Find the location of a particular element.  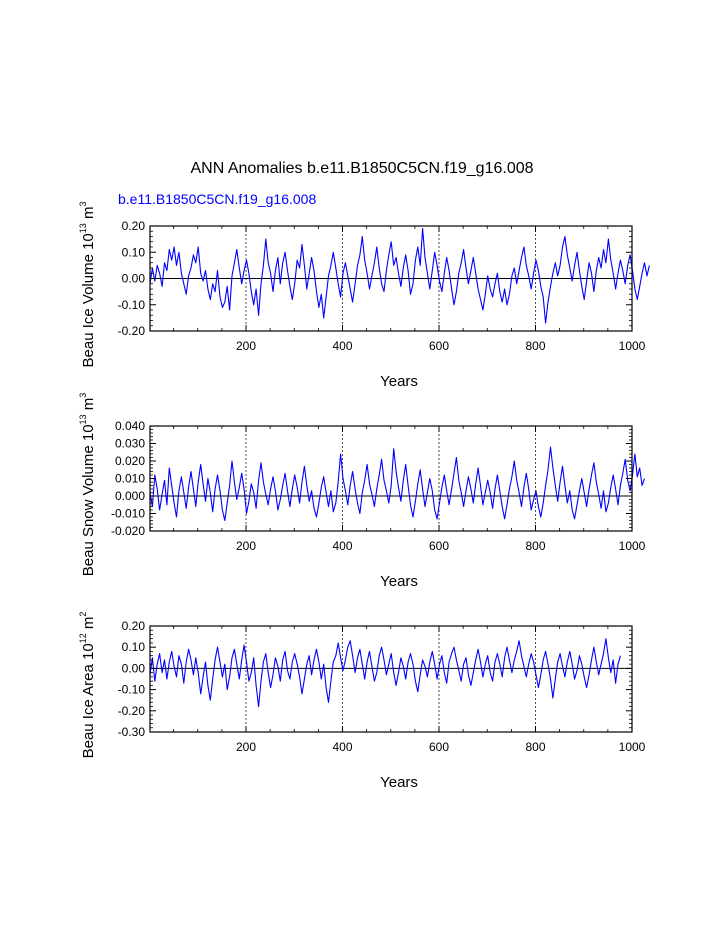

y-axis-label: Beau Ice Area 1012 m2 is located at coordinates (87, 685).